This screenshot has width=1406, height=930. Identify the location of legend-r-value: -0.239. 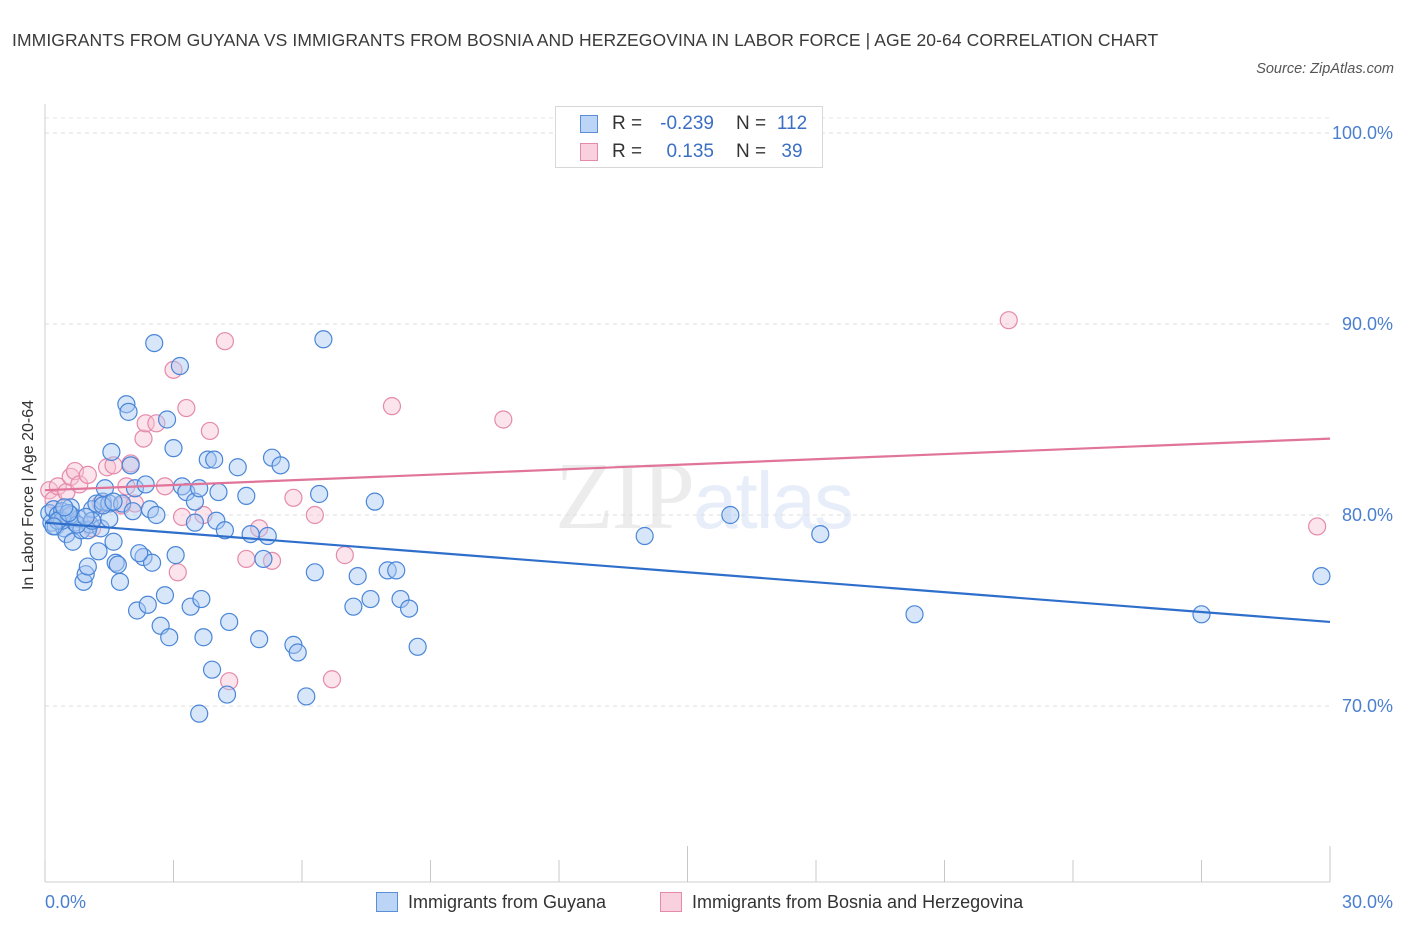
(687, 123).